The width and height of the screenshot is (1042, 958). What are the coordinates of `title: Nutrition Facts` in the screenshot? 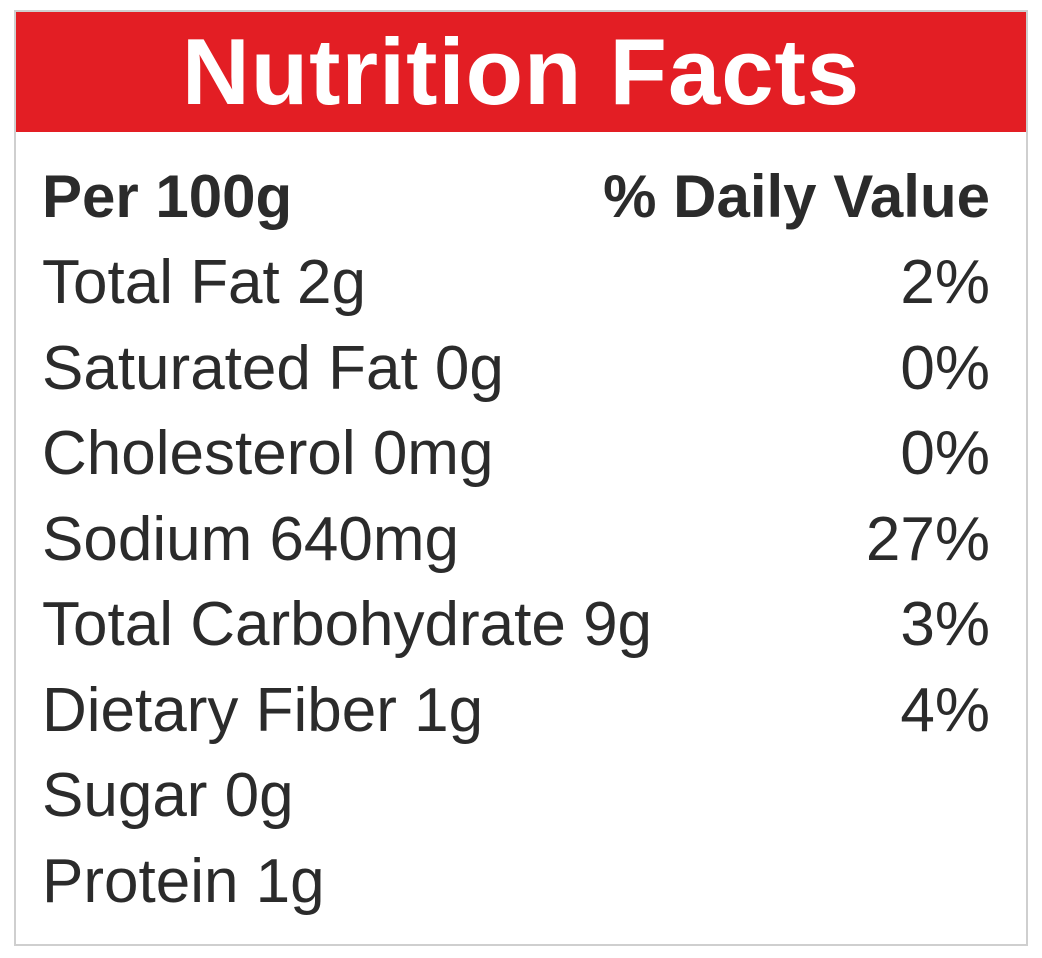 It's located at (521, 72).